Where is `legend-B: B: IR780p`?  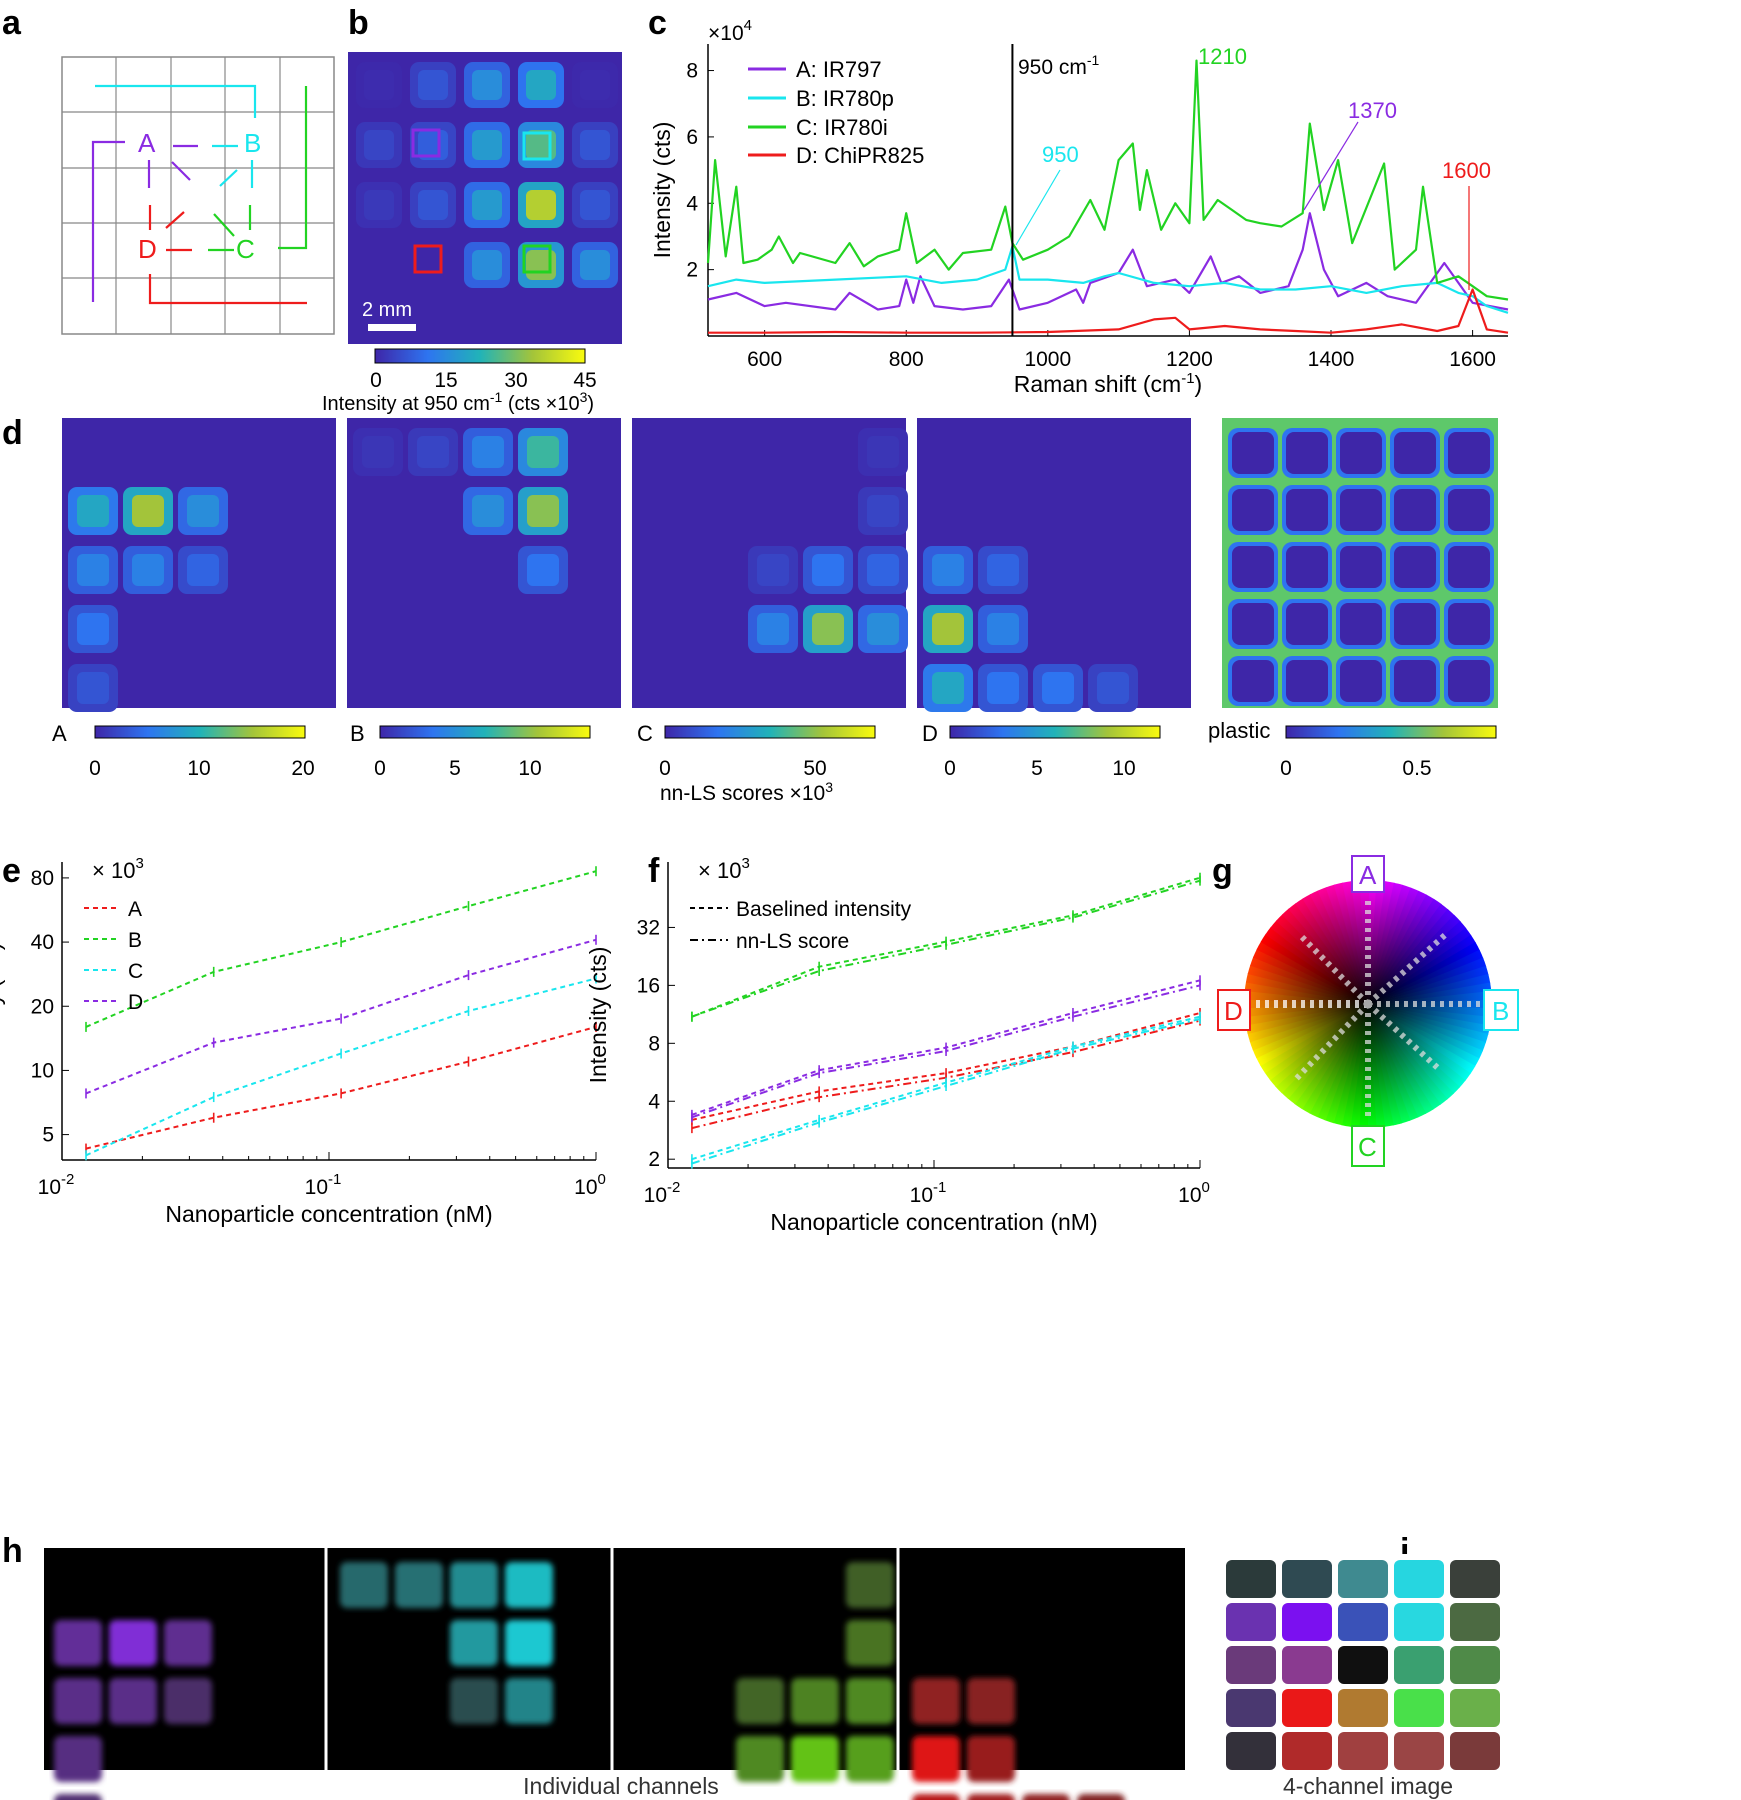
legend-B: B: IR780p is located at coordinates (845, 98).